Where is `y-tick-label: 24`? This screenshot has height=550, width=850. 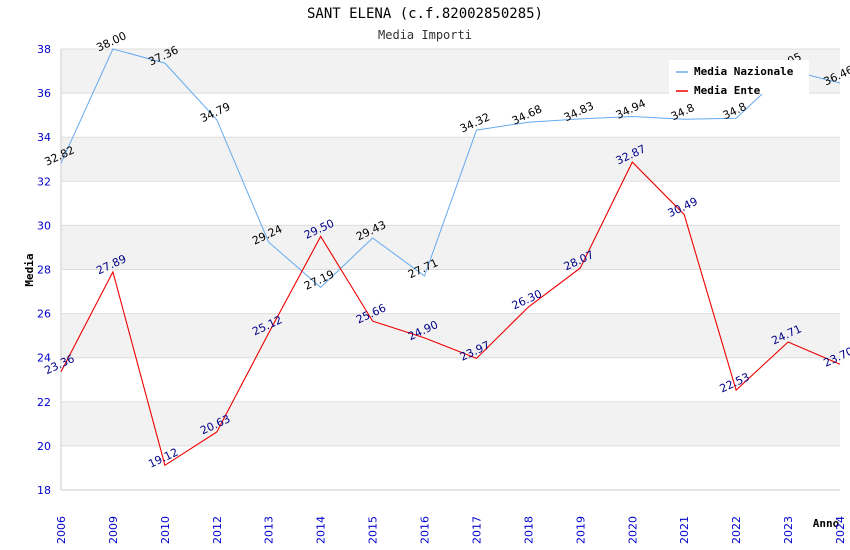 y-tick-label: 24 is located at coordinates (44, 358).